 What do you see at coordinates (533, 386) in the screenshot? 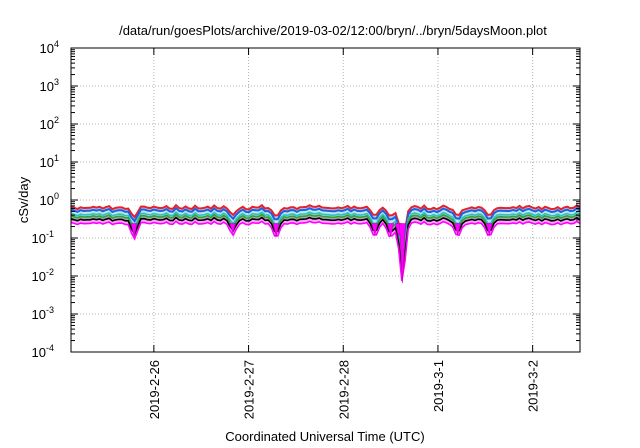
I see `x-tick-label: 2019-3-2` at bounding box center [533, 386].